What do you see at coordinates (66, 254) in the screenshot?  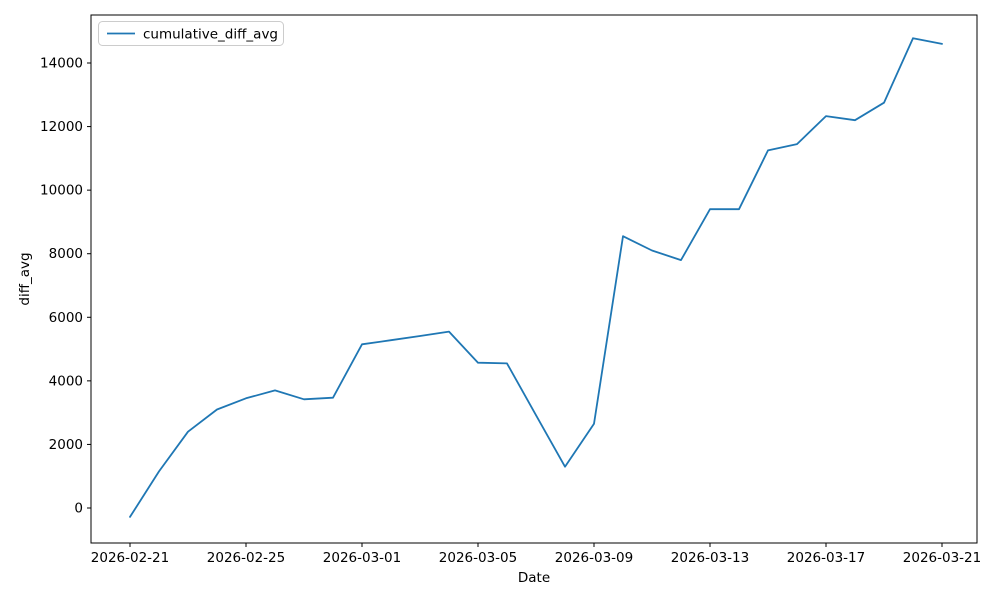 I see `y-tick-label: 8000` at bounding box center [66, 254].